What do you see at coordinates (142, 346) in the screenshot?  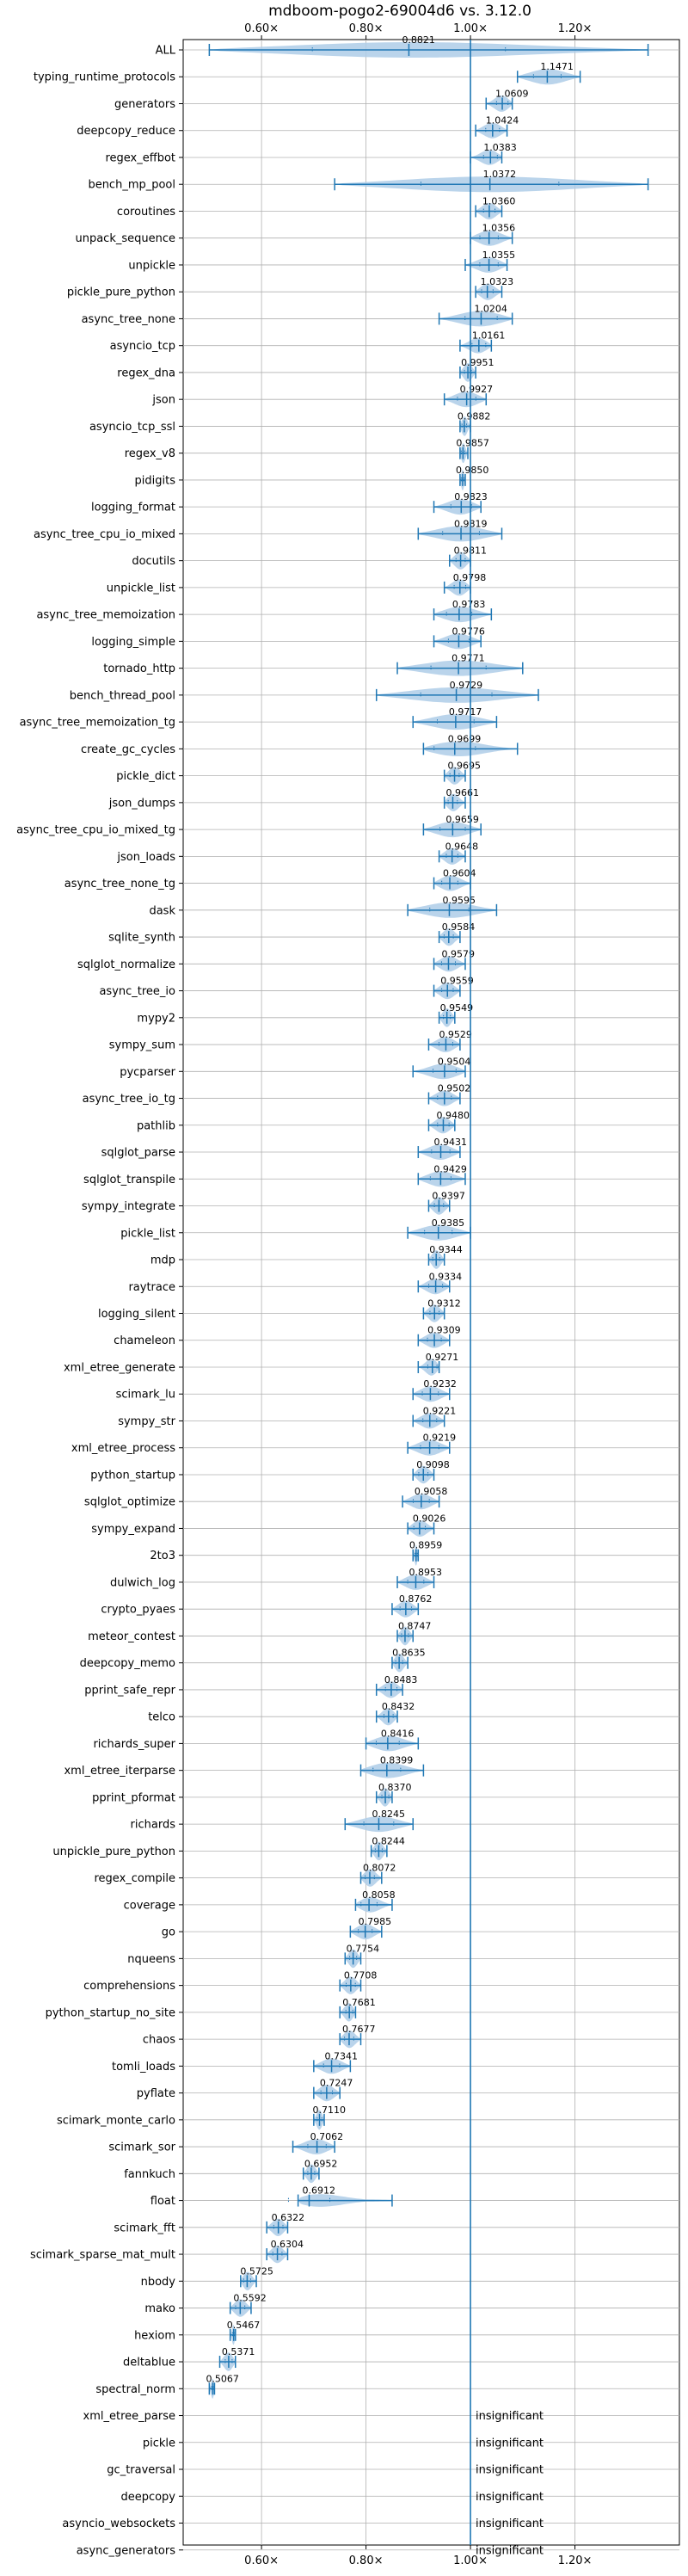 I see `y-tick-label: asyncio_tcp` at bounding box center [142, 346].